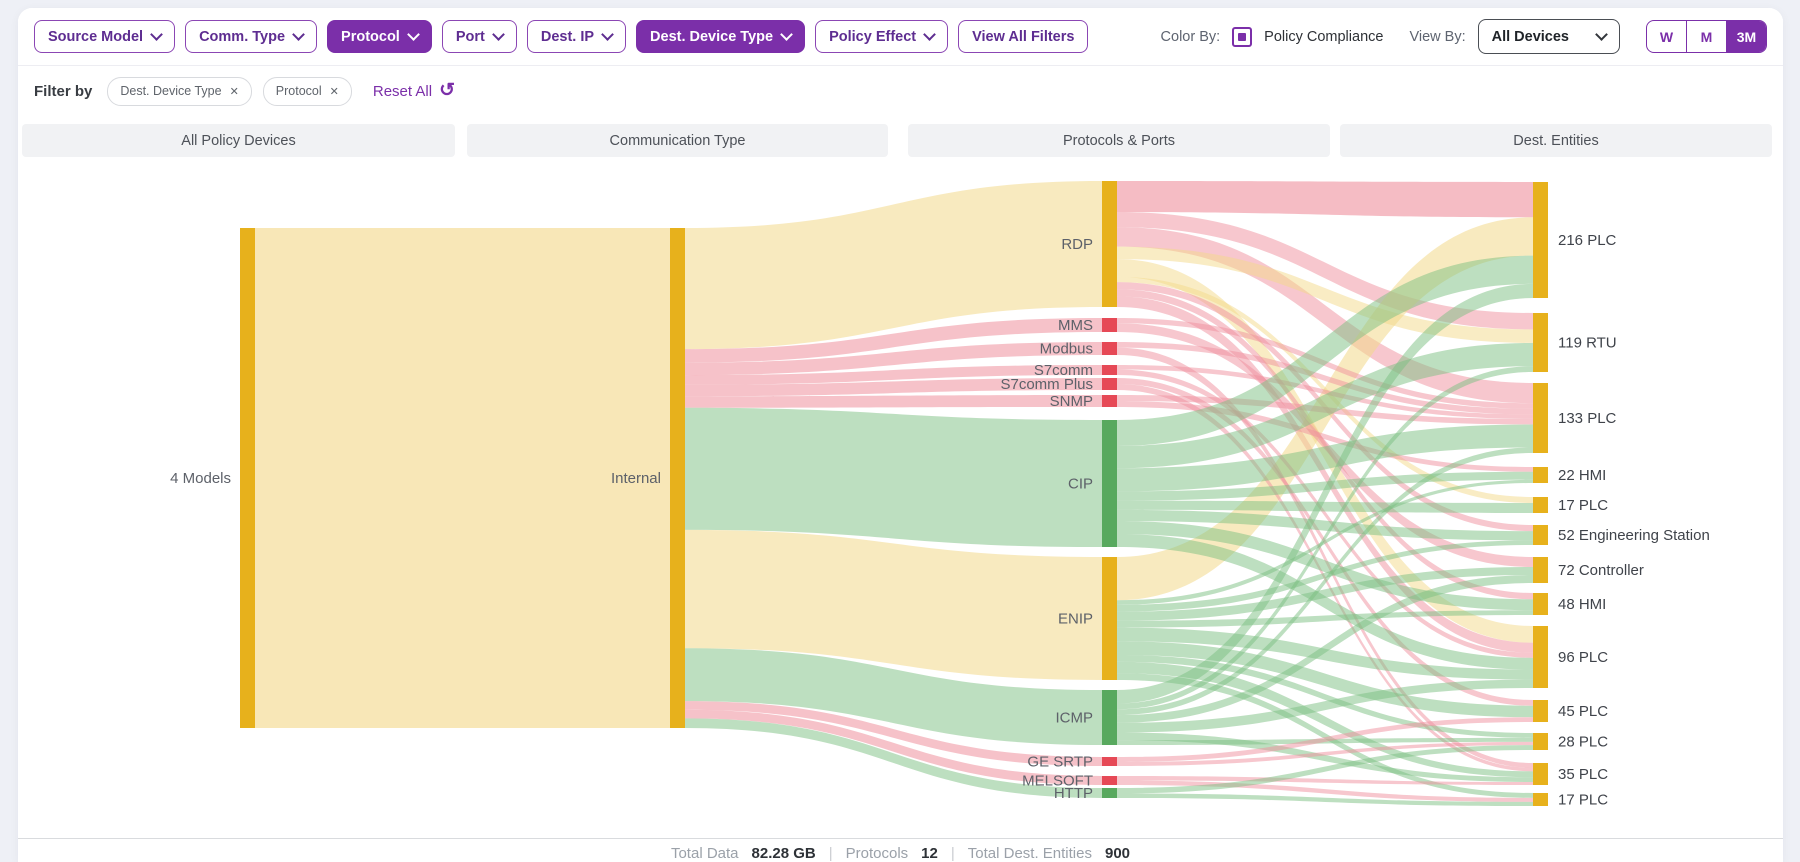  Describe the element at coordinates (1325, 392) in the screenshot. I see `sankey-link-s7comm-plc133` at that location.